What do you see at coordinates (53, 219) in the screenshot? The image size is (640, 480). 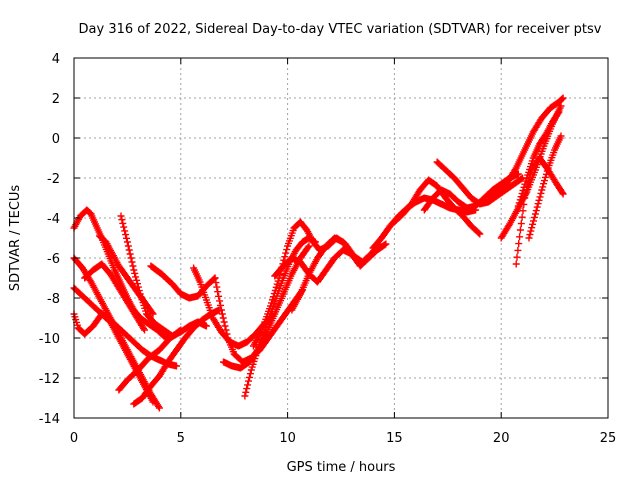 I see `y-tick-label: -4` at bounding box center [53, 219].